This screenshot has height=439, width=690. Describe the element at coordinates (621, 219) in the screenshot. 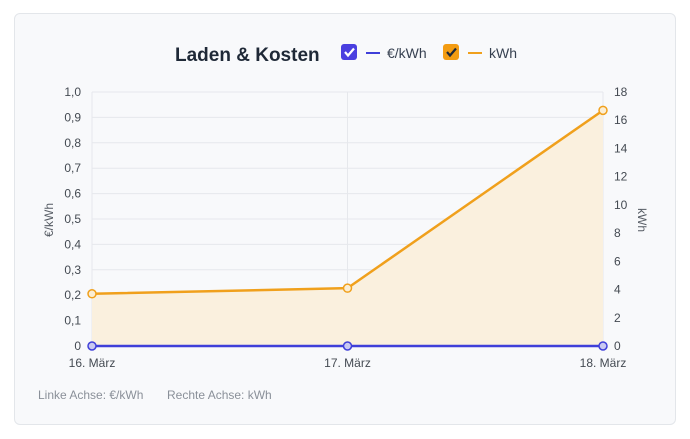

I see `right-tick-labels: 0 2 4 6 8 10 12 14 16 18` at that location.